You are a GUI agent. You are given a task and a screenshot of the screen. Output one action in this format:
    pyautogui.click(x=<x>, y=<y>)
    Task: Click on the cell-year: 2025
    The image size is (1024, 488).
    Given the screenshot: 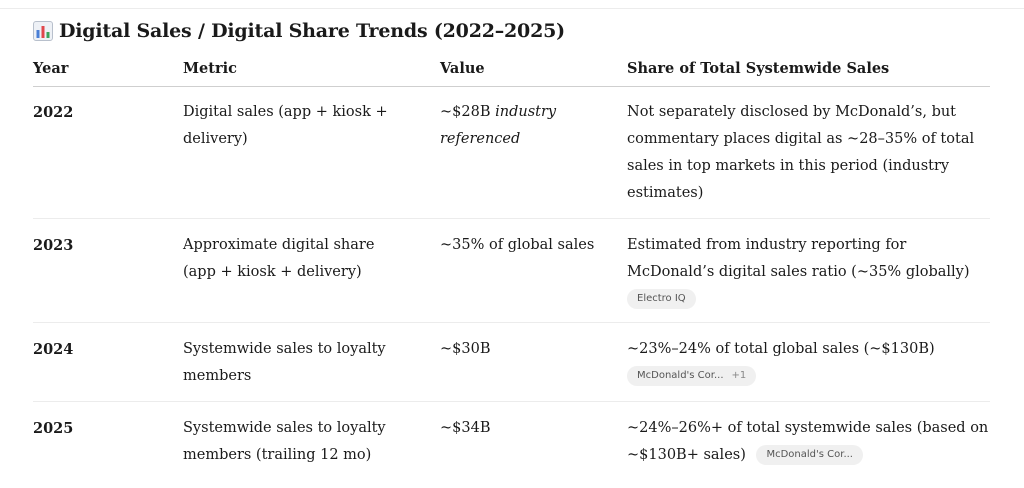 What is the action you would take?
    pyautogui.click(x=53, y=428)
    